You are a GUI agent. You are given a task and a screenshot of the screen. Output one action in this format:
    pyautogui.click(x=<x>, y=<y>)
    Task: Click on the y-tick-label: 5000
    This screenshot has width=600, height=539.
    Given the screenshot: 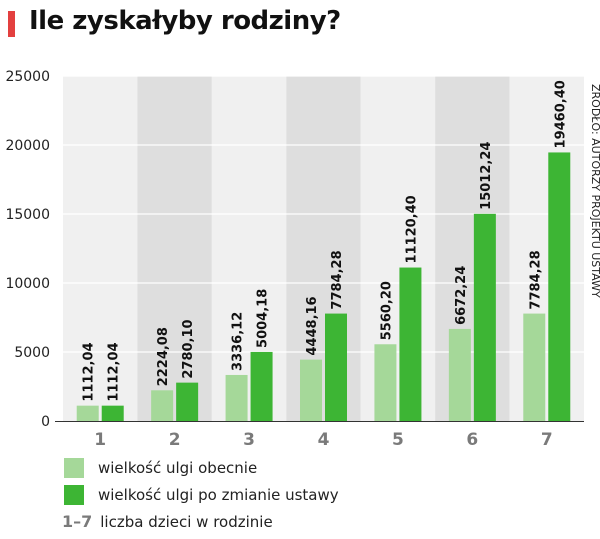 What is the action you would take?
    pyautogui.click(x=32, y=353)
    